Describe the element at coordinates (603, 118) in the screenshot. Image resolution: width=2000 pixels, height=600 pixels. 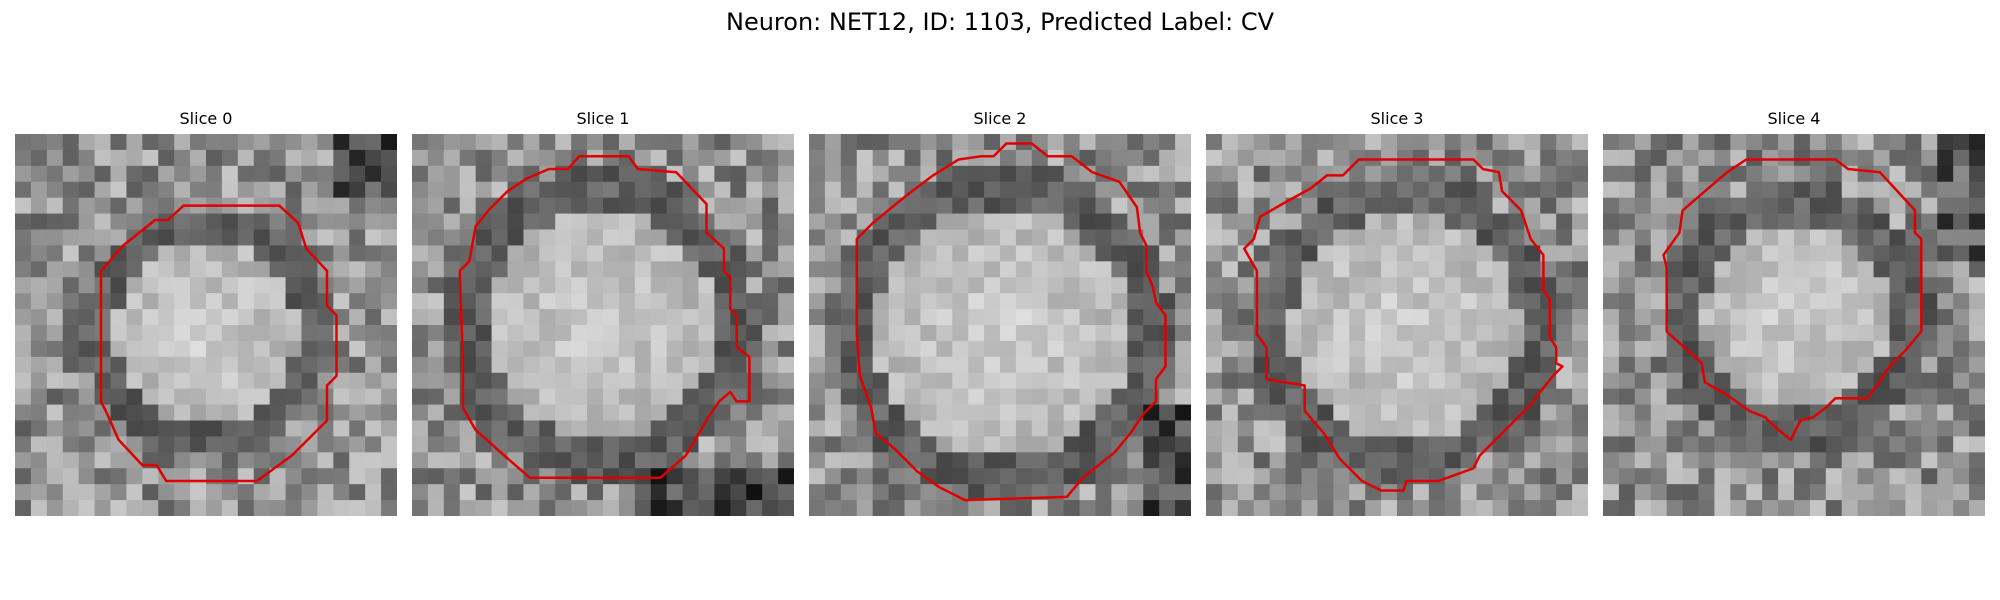
I see `slice-title: Slice 1` at that location.